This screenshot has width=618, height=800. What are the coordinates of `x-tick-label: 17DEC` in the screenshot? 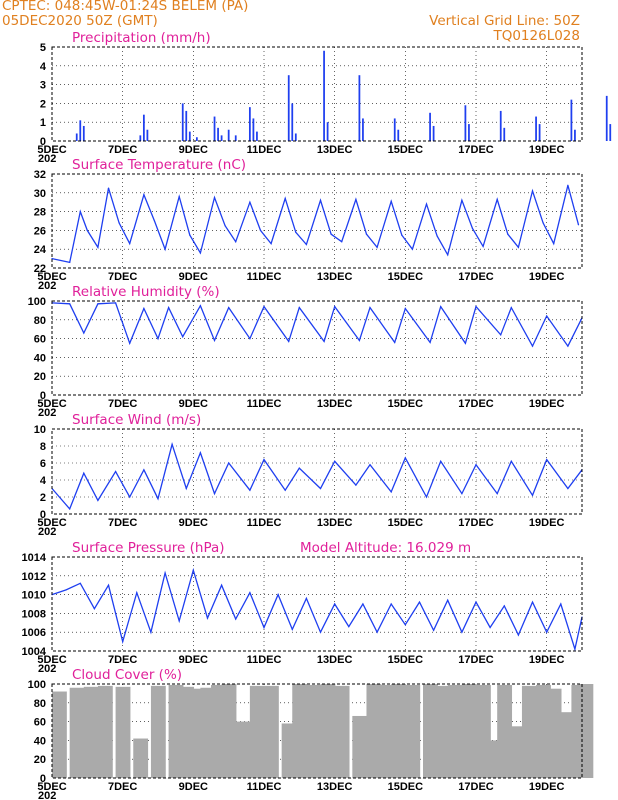 It's located at (476, 787).